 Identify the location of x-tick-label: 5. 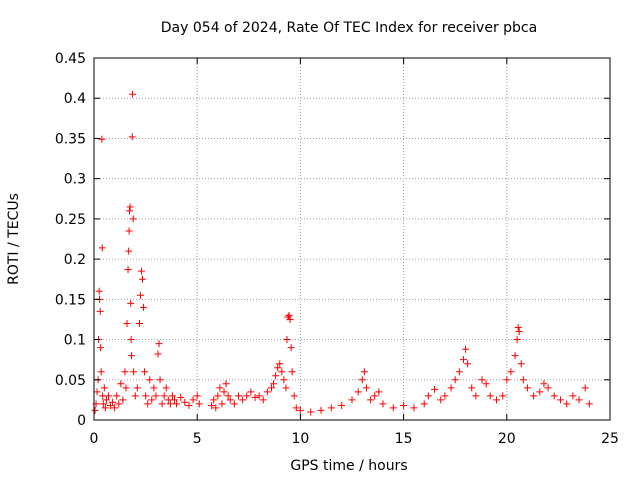
(197, 439).